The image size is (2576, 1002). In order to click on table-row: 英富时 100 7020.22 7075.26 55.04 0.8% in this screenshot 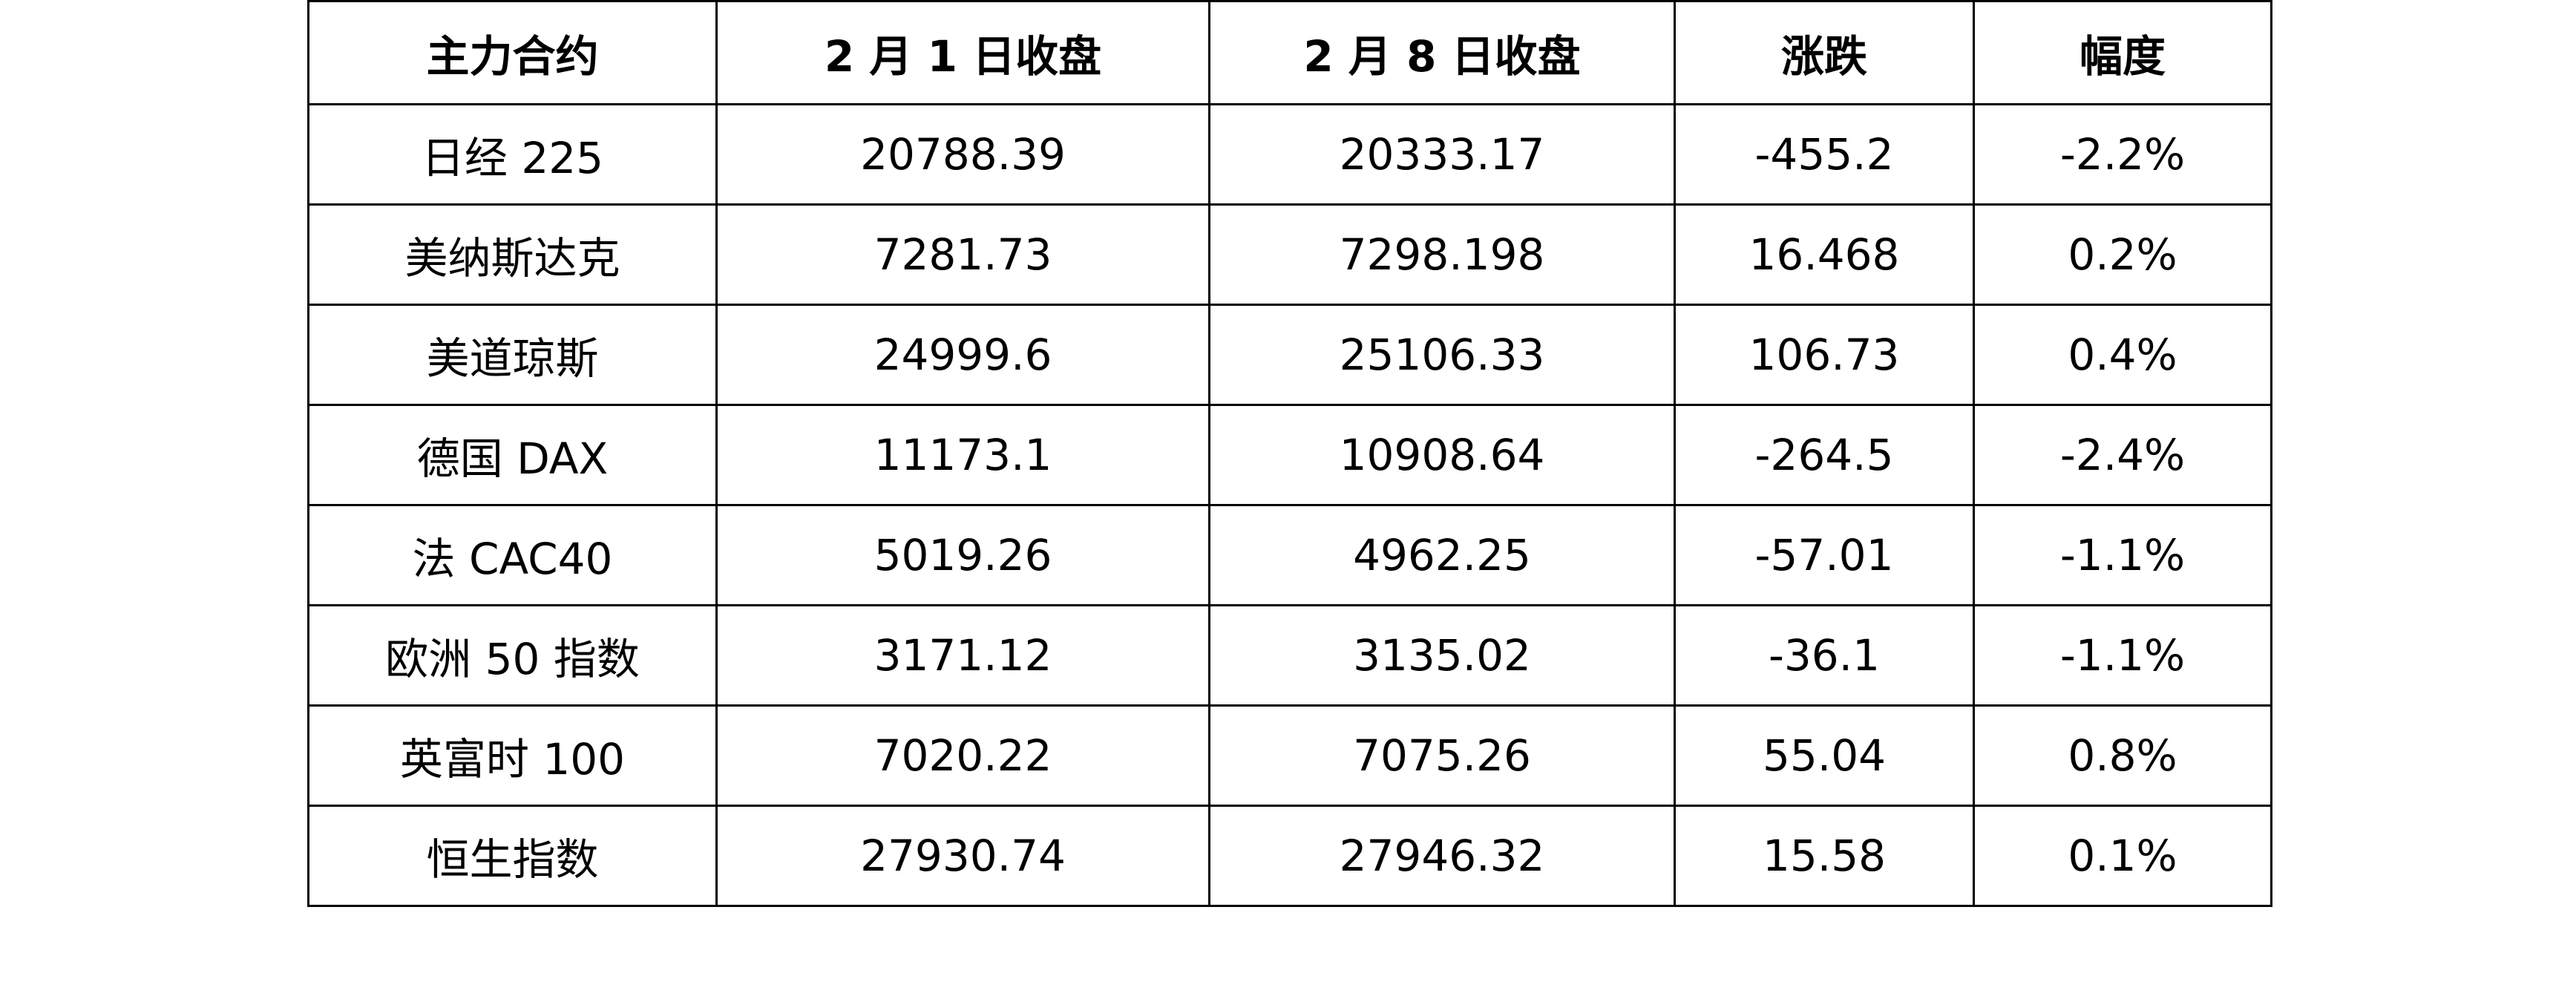, I will do `click(1289, 755)`.